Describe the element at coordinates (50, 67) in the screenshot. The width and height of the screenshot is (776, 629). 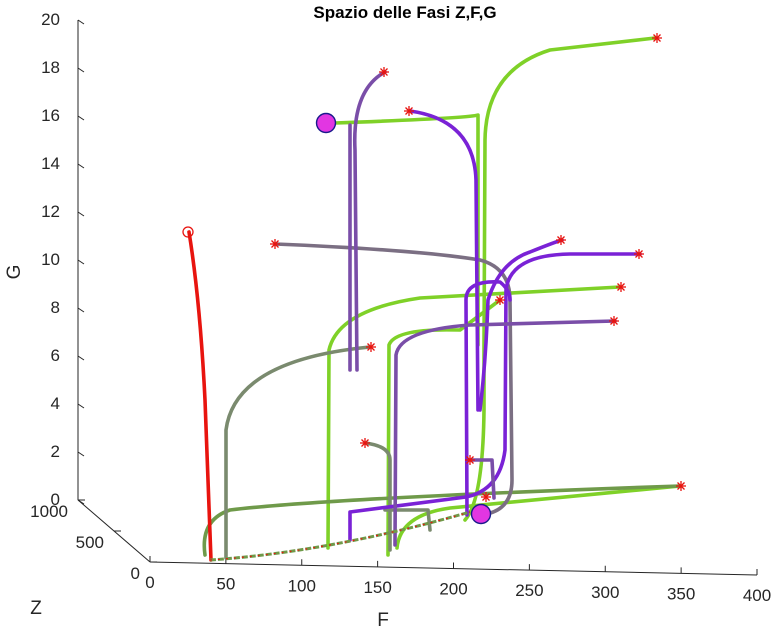
I see `g-tick-label: 18` at that location.